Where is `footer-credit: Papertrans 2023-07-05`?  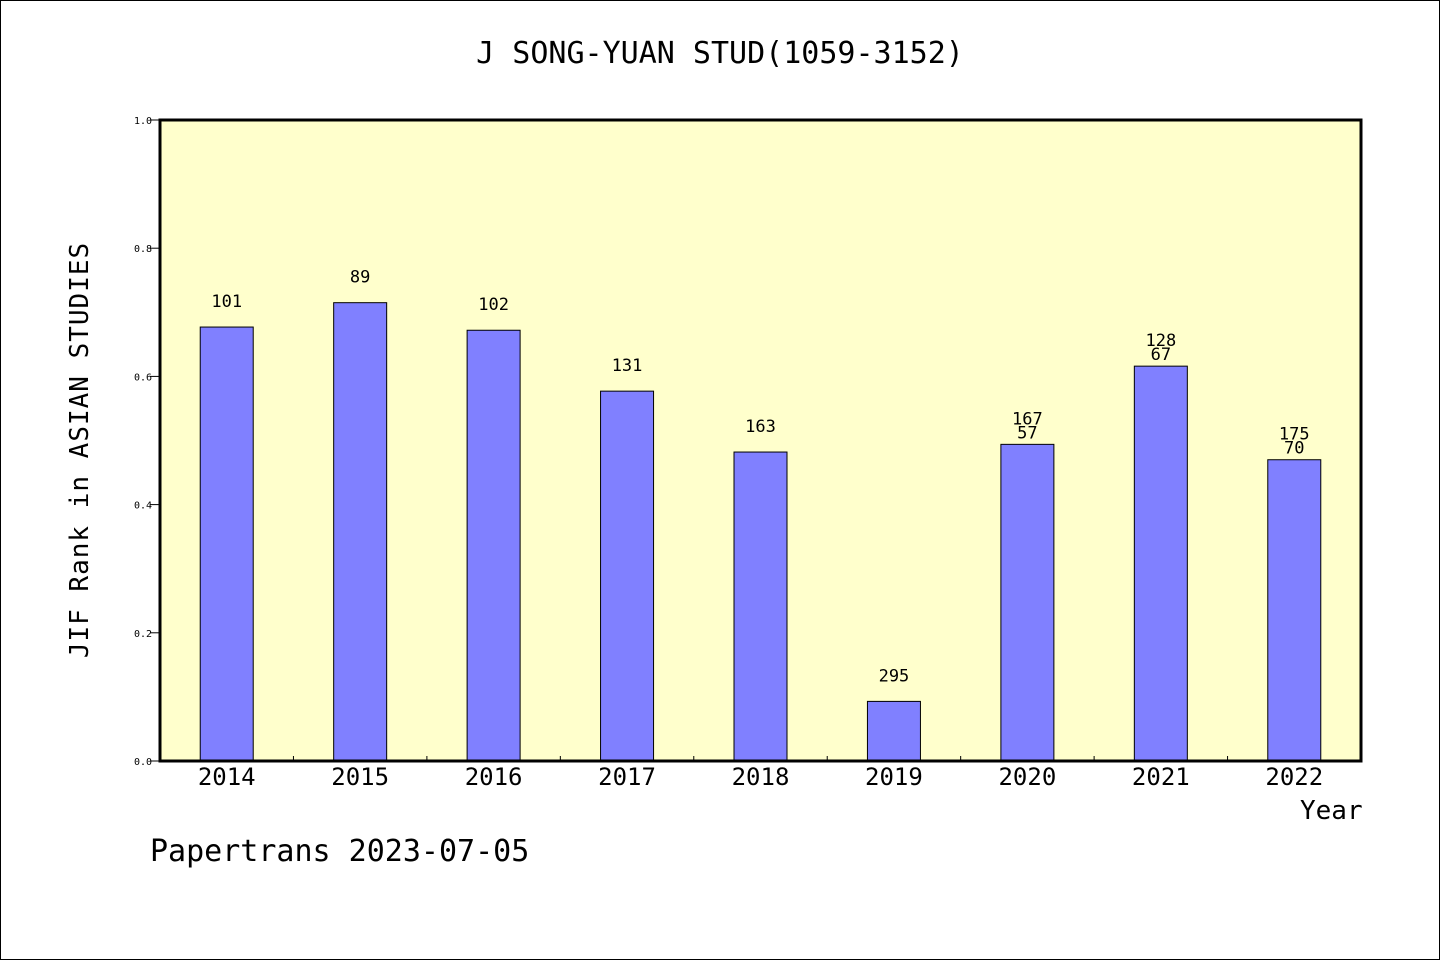 footer-credit: Papertrans 2023-07-05 is located at coordinates (340, 851).